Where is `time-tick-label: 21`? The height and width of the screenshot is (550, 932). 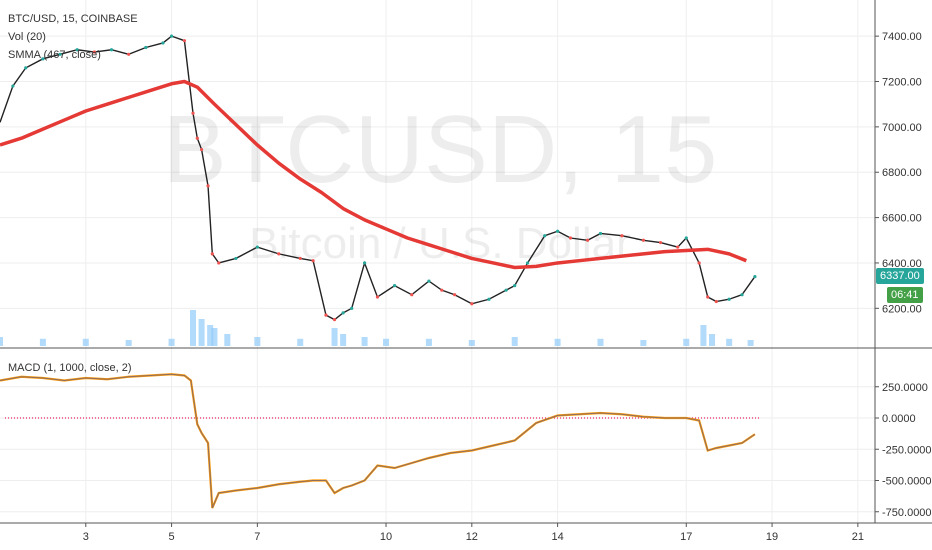
time-tick-label: 21 is located at coordinates (858, 537).